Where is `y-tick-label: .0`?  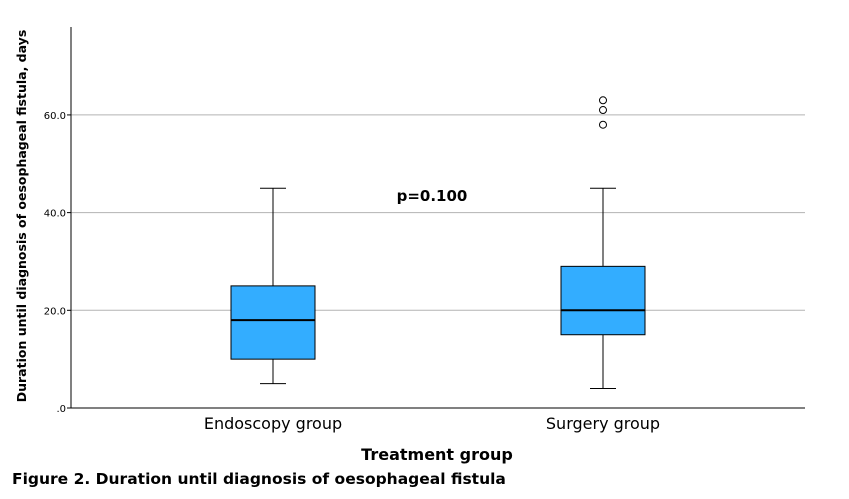
y-tick-label: .0 is located at coordinates (61, 409).